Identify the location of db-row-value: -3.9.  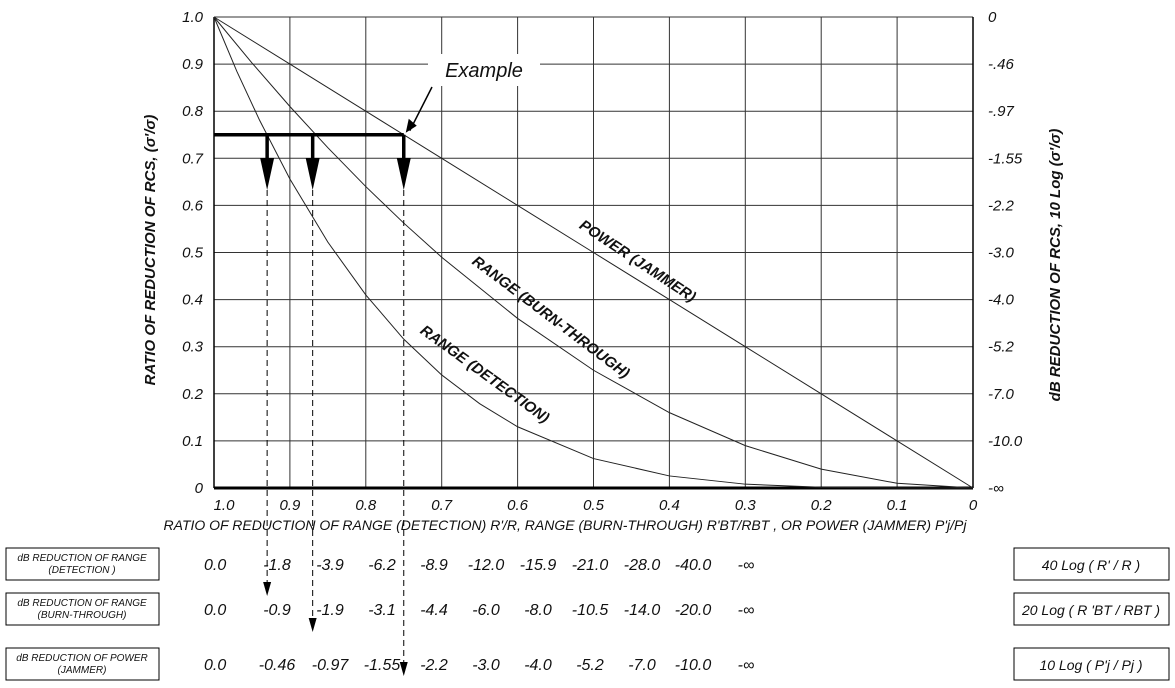
(330, 565).